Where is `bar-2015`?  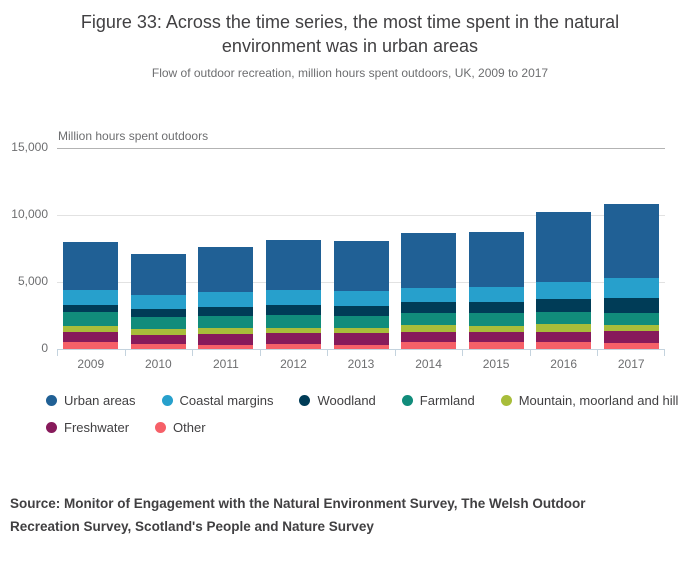 bar-2015 is located at coordinates (496, 290).